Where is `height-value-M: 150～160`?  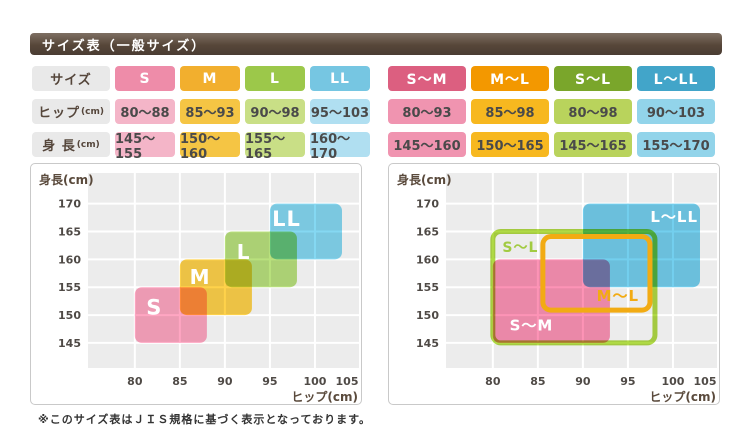 height-value-M: 150～160 is located at coordinates (210, 147).